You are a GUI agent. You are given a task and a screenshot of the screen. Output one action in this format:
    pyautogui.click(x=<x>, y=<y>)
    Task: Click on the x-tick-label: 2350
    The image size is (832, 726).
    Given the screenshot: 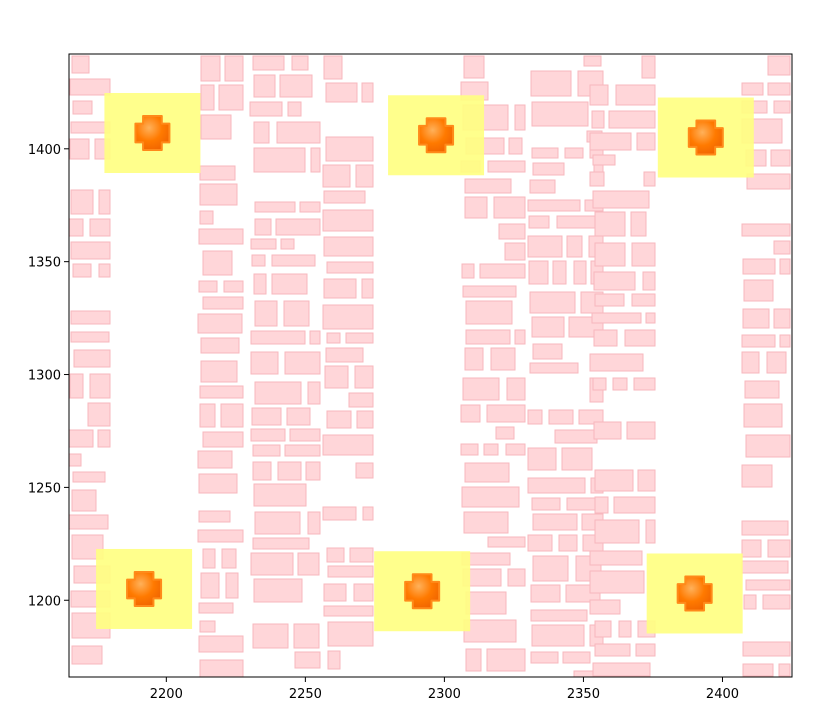 What is the action you would take?
    pyautogui.click(x=583, y=694)
    